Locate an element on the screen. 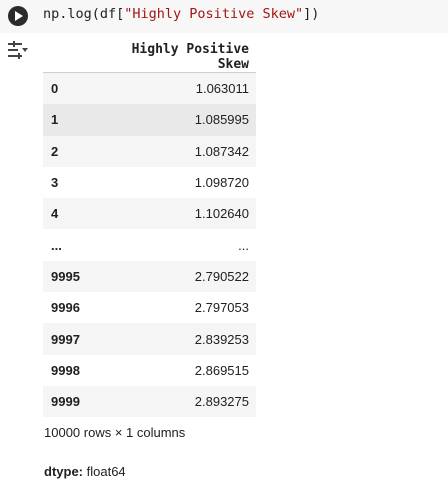 This screenshot has height=495, width=448. table-row: 1 1.085995 is located at coordinates (149, 120).